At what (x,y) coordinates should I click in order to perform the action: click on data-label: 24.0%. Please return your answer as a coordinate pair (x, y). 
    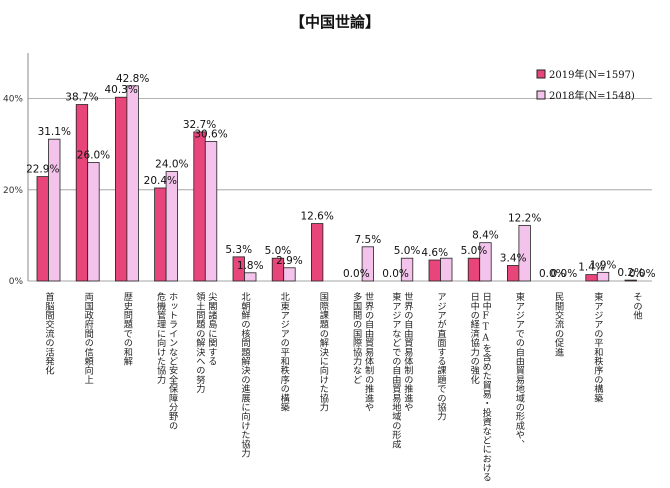
    Looking at the image, I should click on (171, 165).